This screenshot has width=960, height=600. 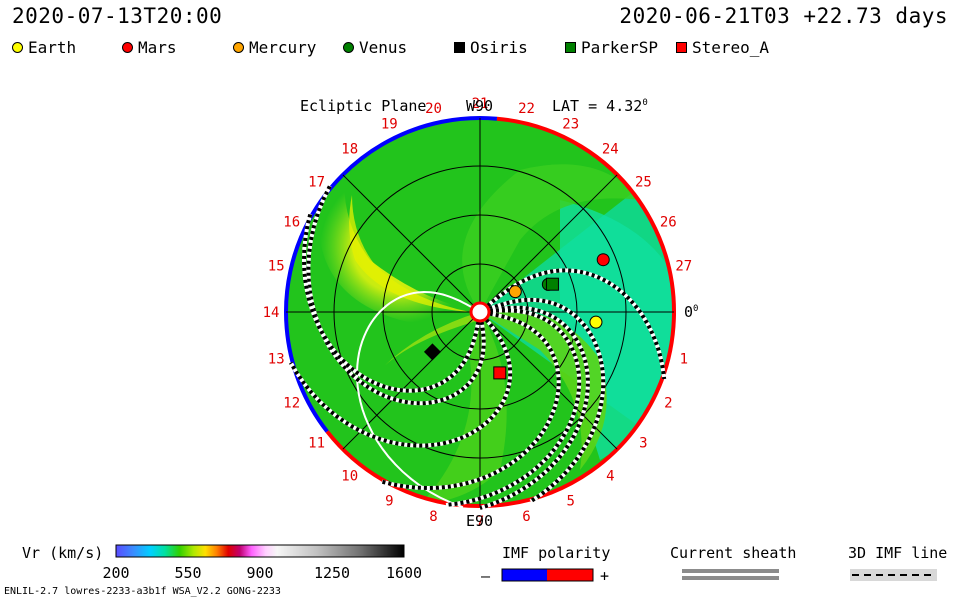 I want to click on legend-item-venus: Venus, so click(x=375, y=47).